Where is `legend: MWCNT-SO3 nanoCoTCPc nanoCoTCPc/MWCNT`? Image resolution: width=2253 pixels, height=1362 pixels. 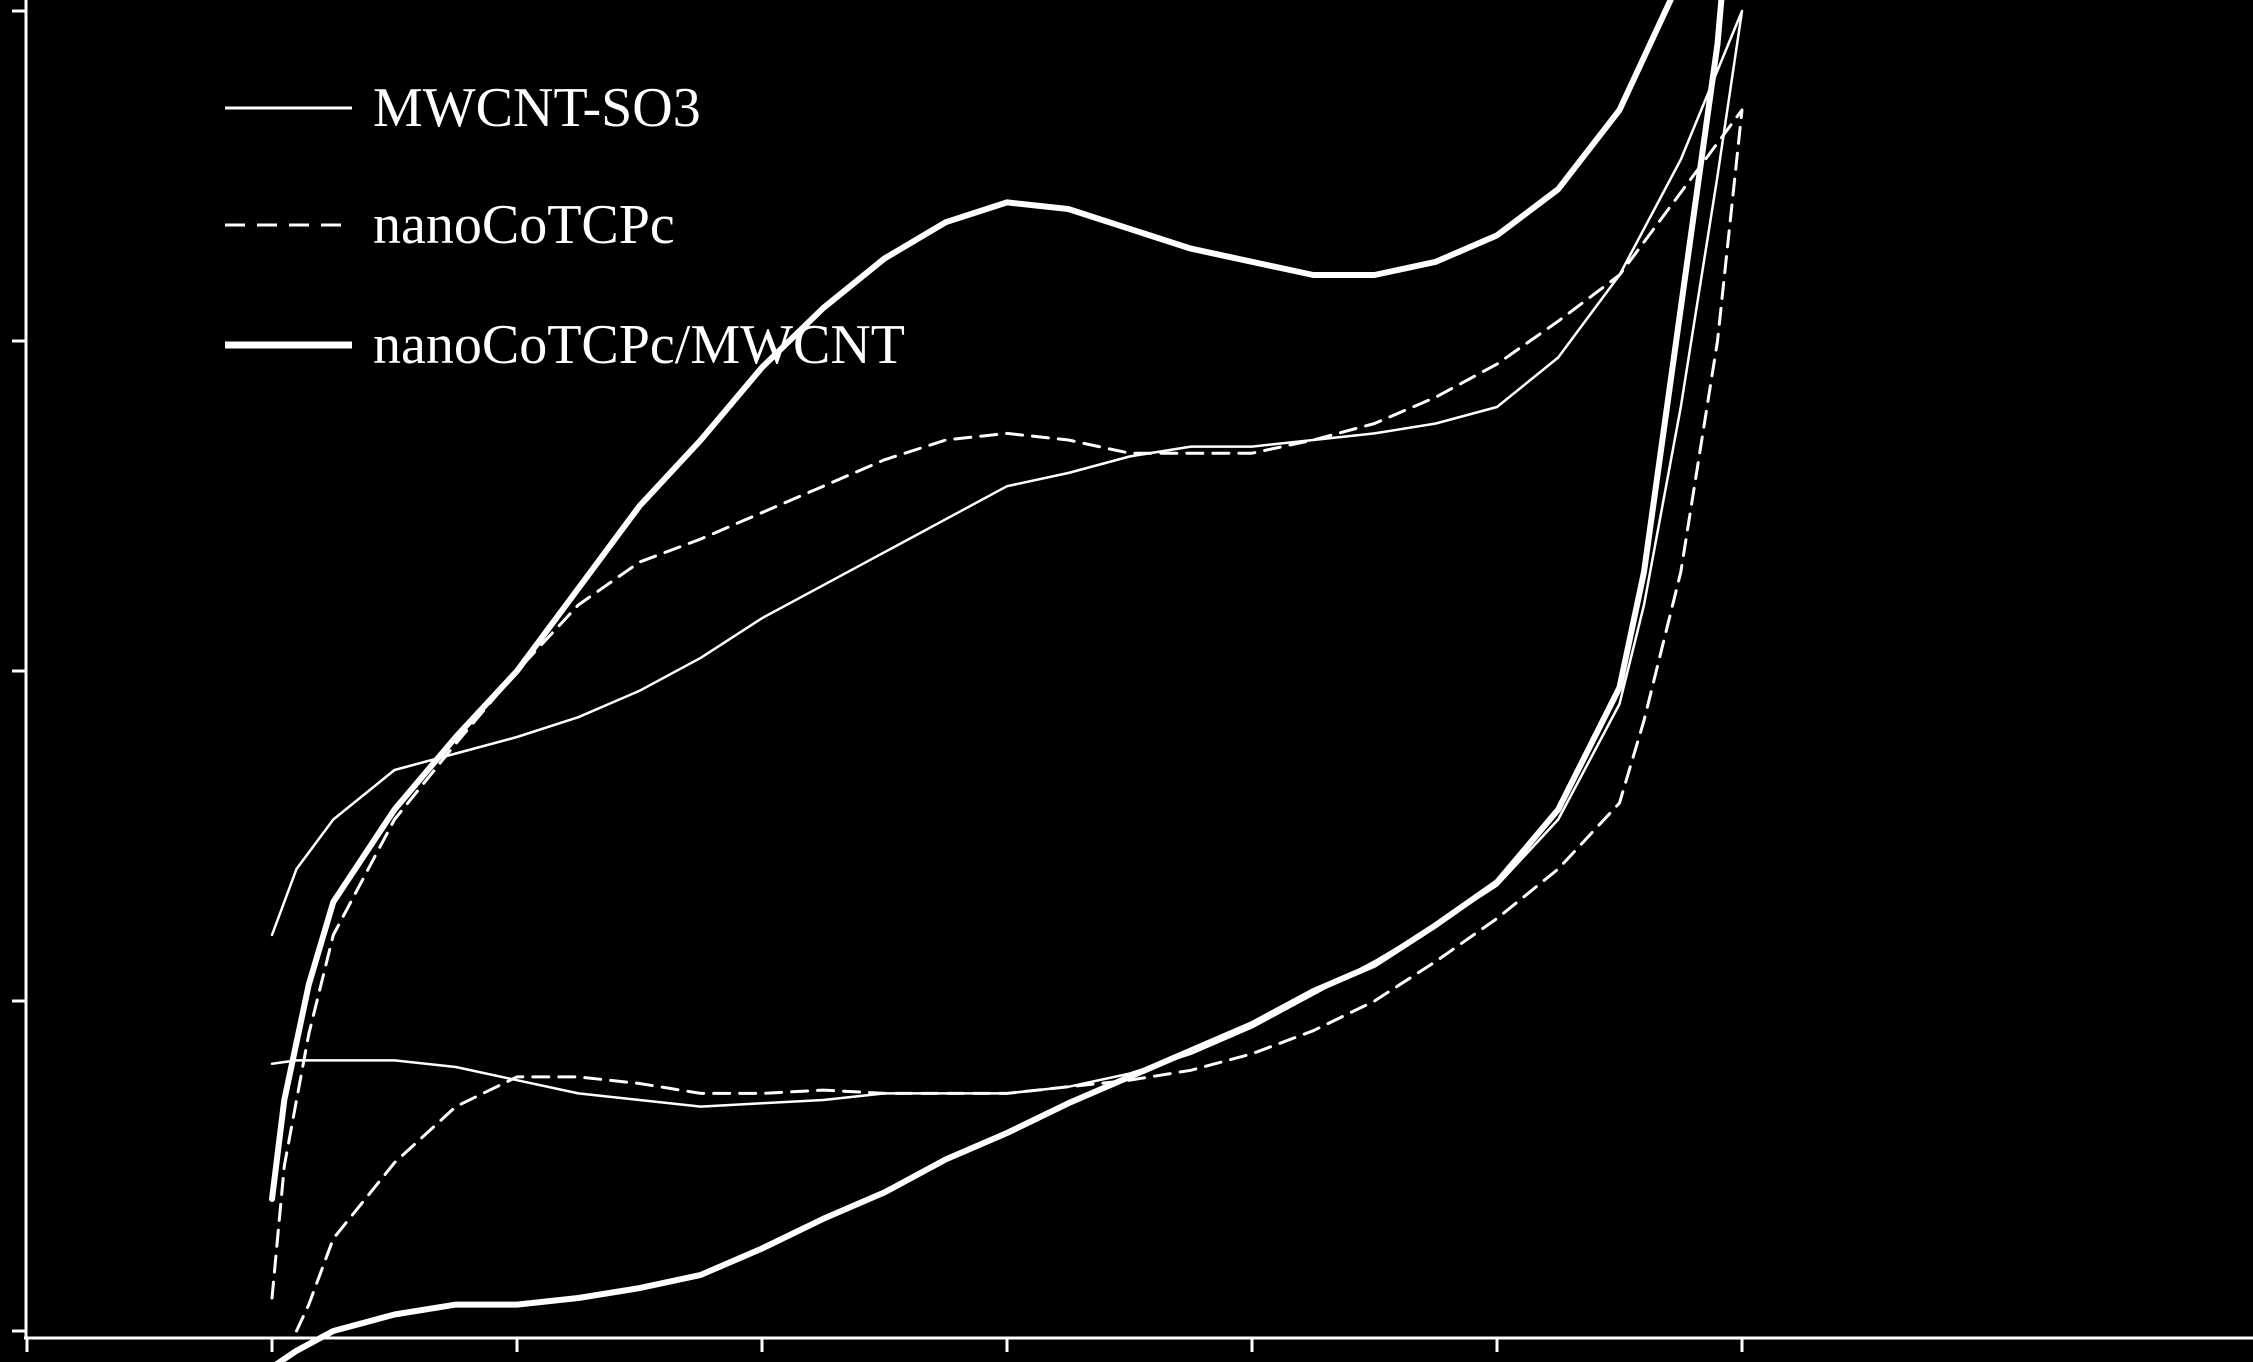 legend: MWCNT-SO3 nanoCoTCPc nanoCoTCPc/MWCNT is located at coordinates (565, 226).